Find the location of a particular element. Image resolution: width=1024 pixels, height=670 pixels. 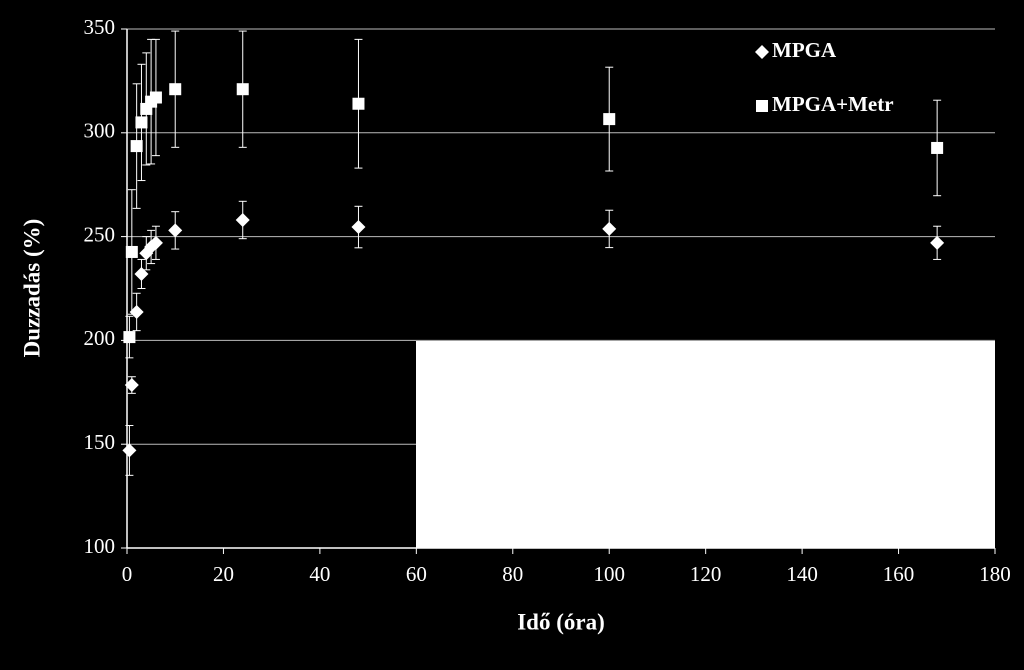

y-tick-label: 300 is located at coordinates (100, 131).